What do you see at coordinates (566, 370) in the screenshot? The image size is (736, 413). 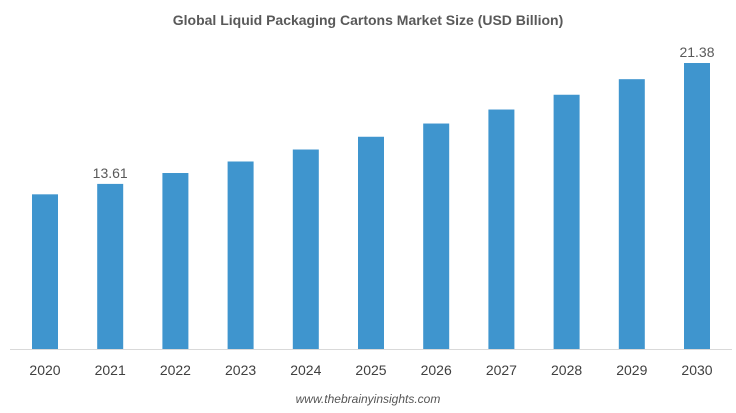 I see `x-tick-label: 2028` at bounding box center [566, 370].